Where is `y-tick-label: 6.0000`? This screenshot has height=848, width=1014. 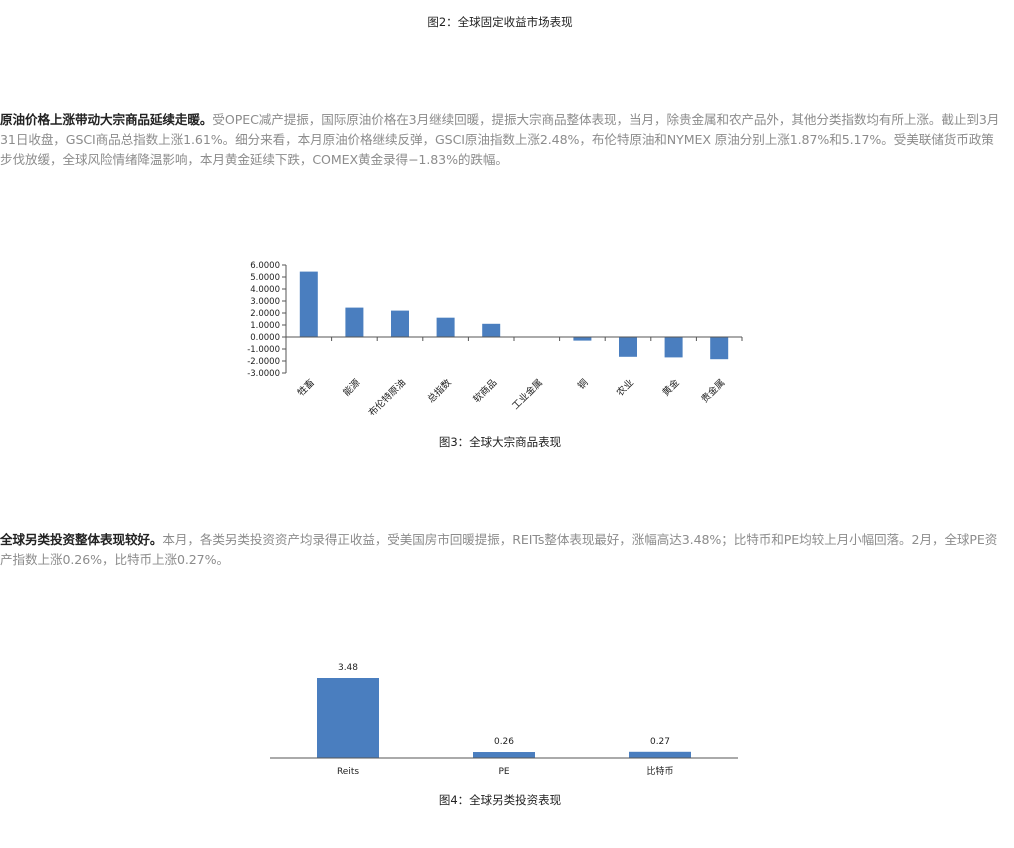 y-tick-label: 6.0000 is located at coordinates (265, 266).